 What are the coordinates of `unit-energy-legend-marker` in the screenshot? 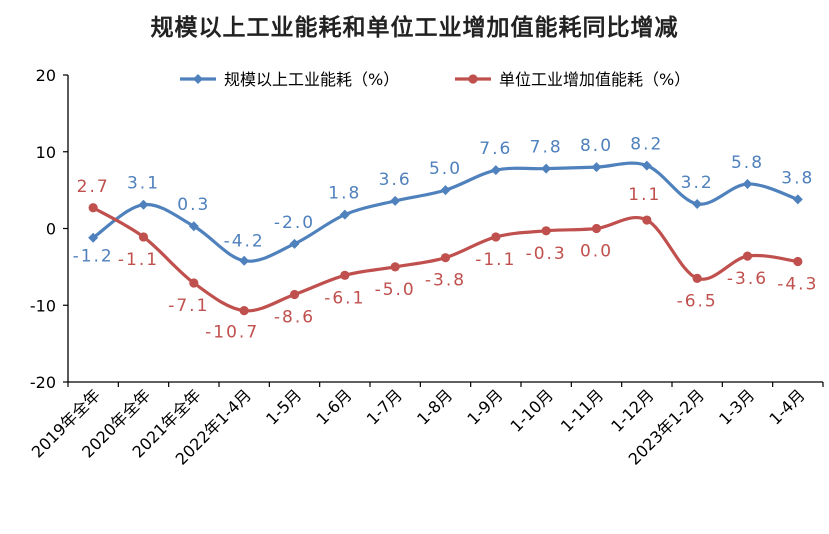 It's located at (473, 79).